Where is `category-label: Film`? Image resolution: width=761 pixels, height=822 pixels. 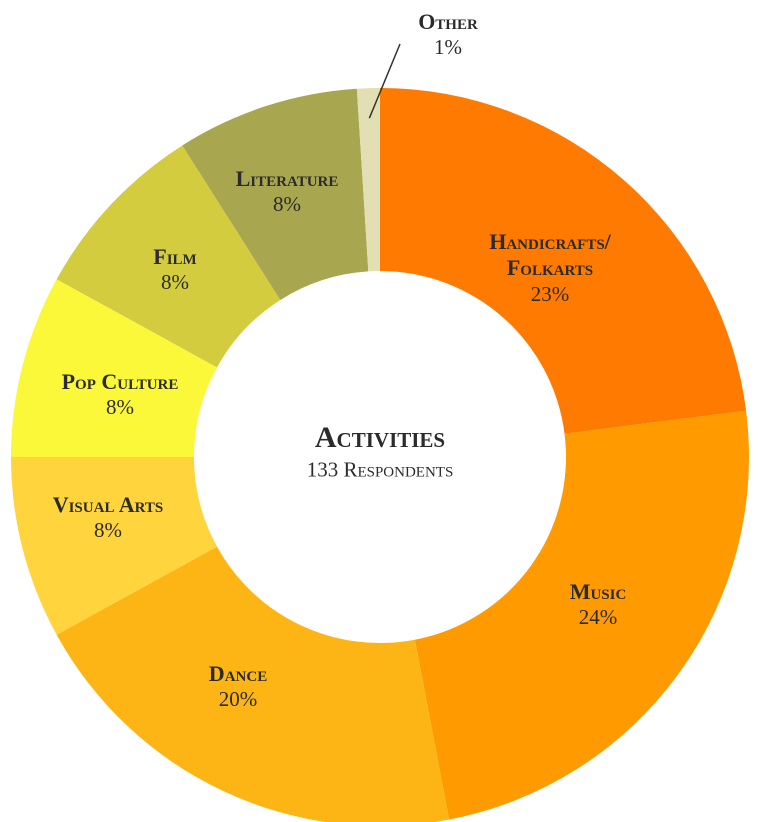 category-label: Film is located at coordinates (175, 257).